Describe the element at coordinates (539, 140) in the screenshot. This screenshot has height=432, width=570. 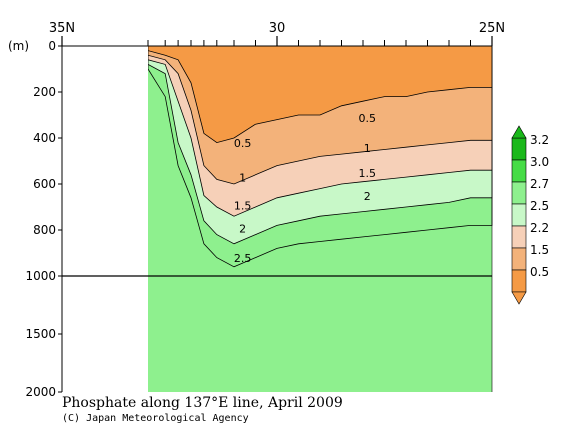
I see `colorbar-label-0: 3.2` at that location.